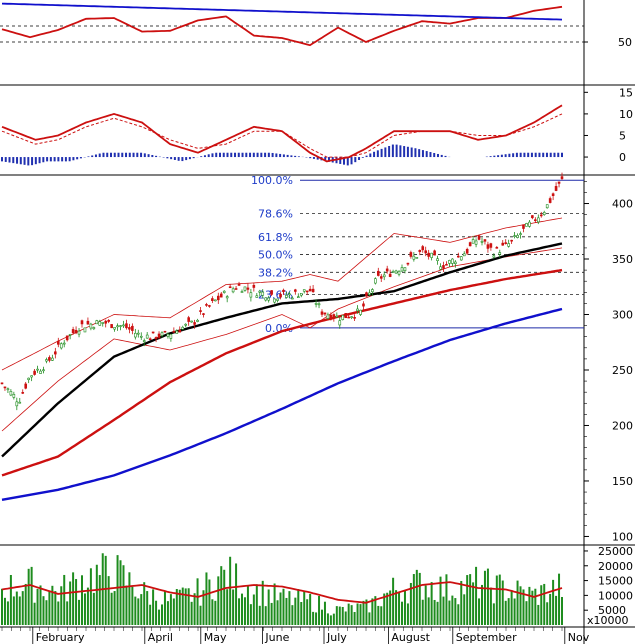 The height and width of the screenshot is (644, 635). I want to click on price-tick-label: 200, so click(622, 425).